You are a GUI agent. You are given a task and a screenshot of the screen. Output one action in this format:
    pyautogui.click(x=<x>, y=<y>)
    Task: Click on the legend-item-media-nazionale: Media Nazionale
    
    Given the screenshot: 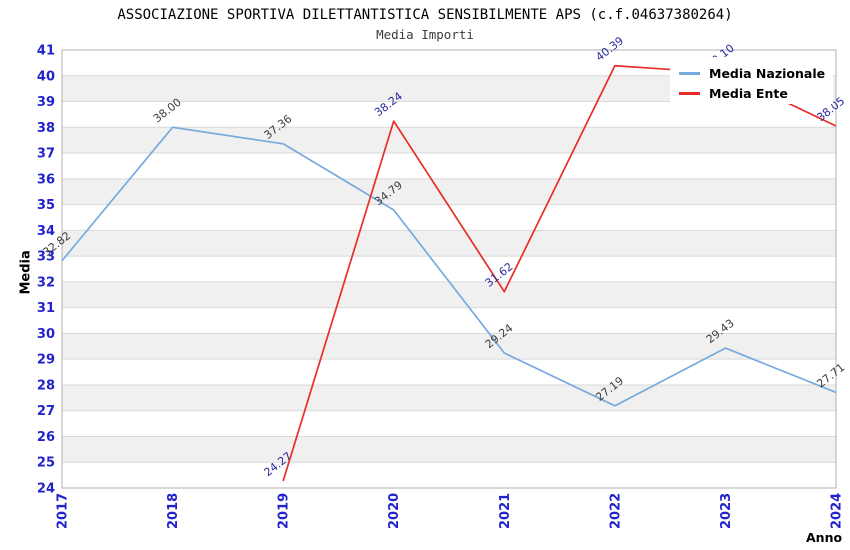 What is the action you would take?
    pyautogui.click(x=756, y=73)
    